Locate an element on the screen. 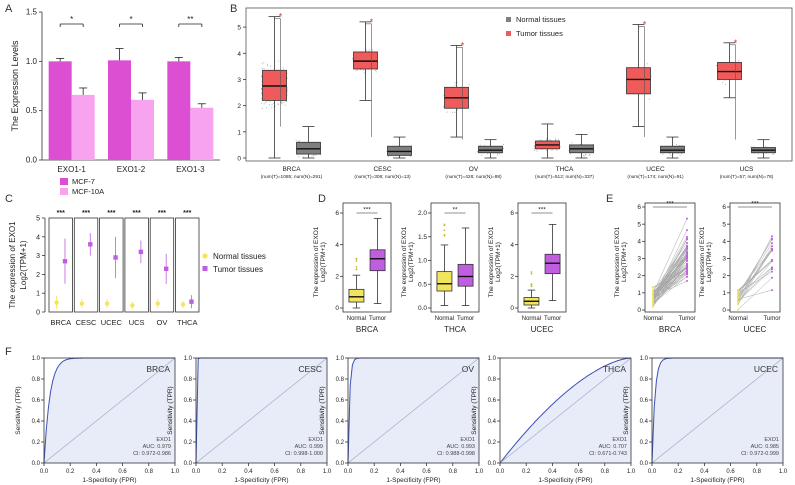  y-tick-label: 0.2 is located at coordinates (644, 443).